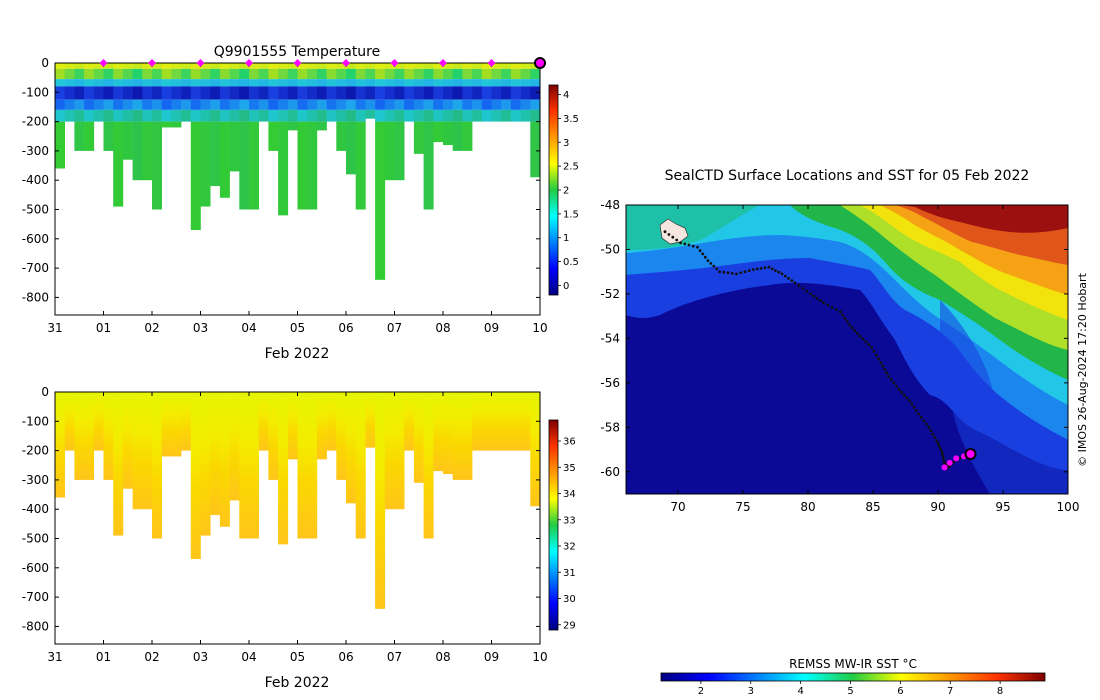 The image size is (1100, 700). I want to click on lon-tick-label: 100, so click(1068, 507).